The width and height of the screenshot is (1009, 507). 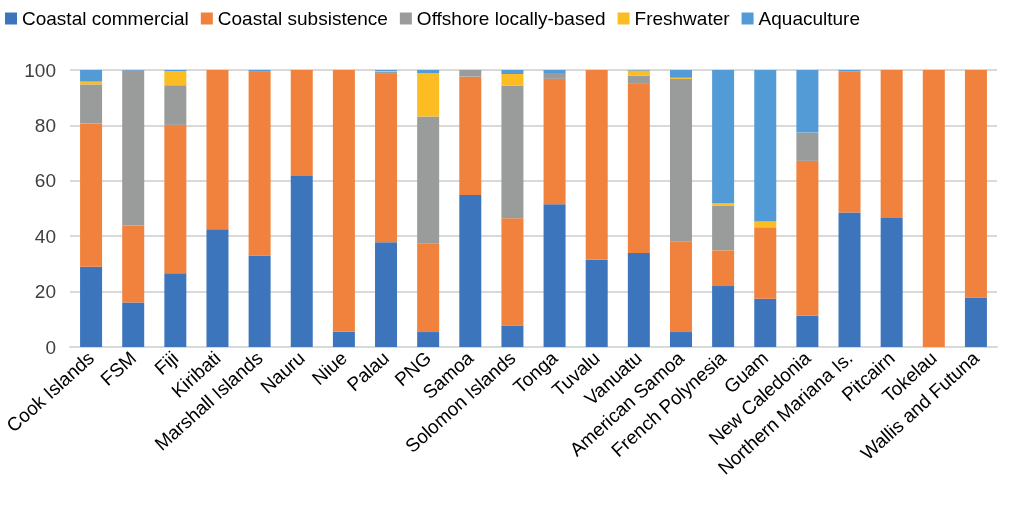 What do you see at coordinates (45, 125) in the screenshot?
I see `y-tick-label: 80` at bounding box center [45, 125].